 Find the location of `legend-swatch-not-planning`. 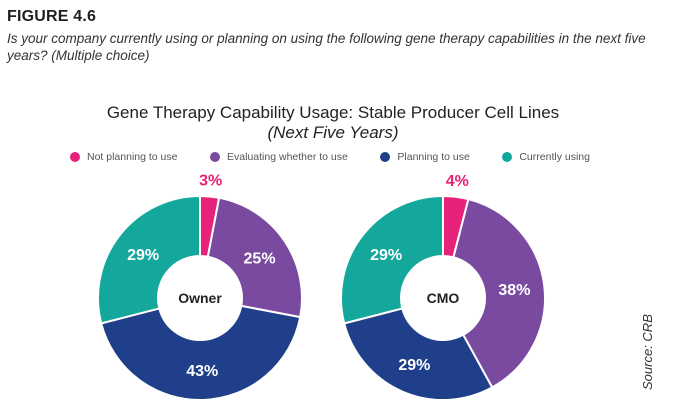

legend-swatch-not-planning is located at coordinates (75, 157).